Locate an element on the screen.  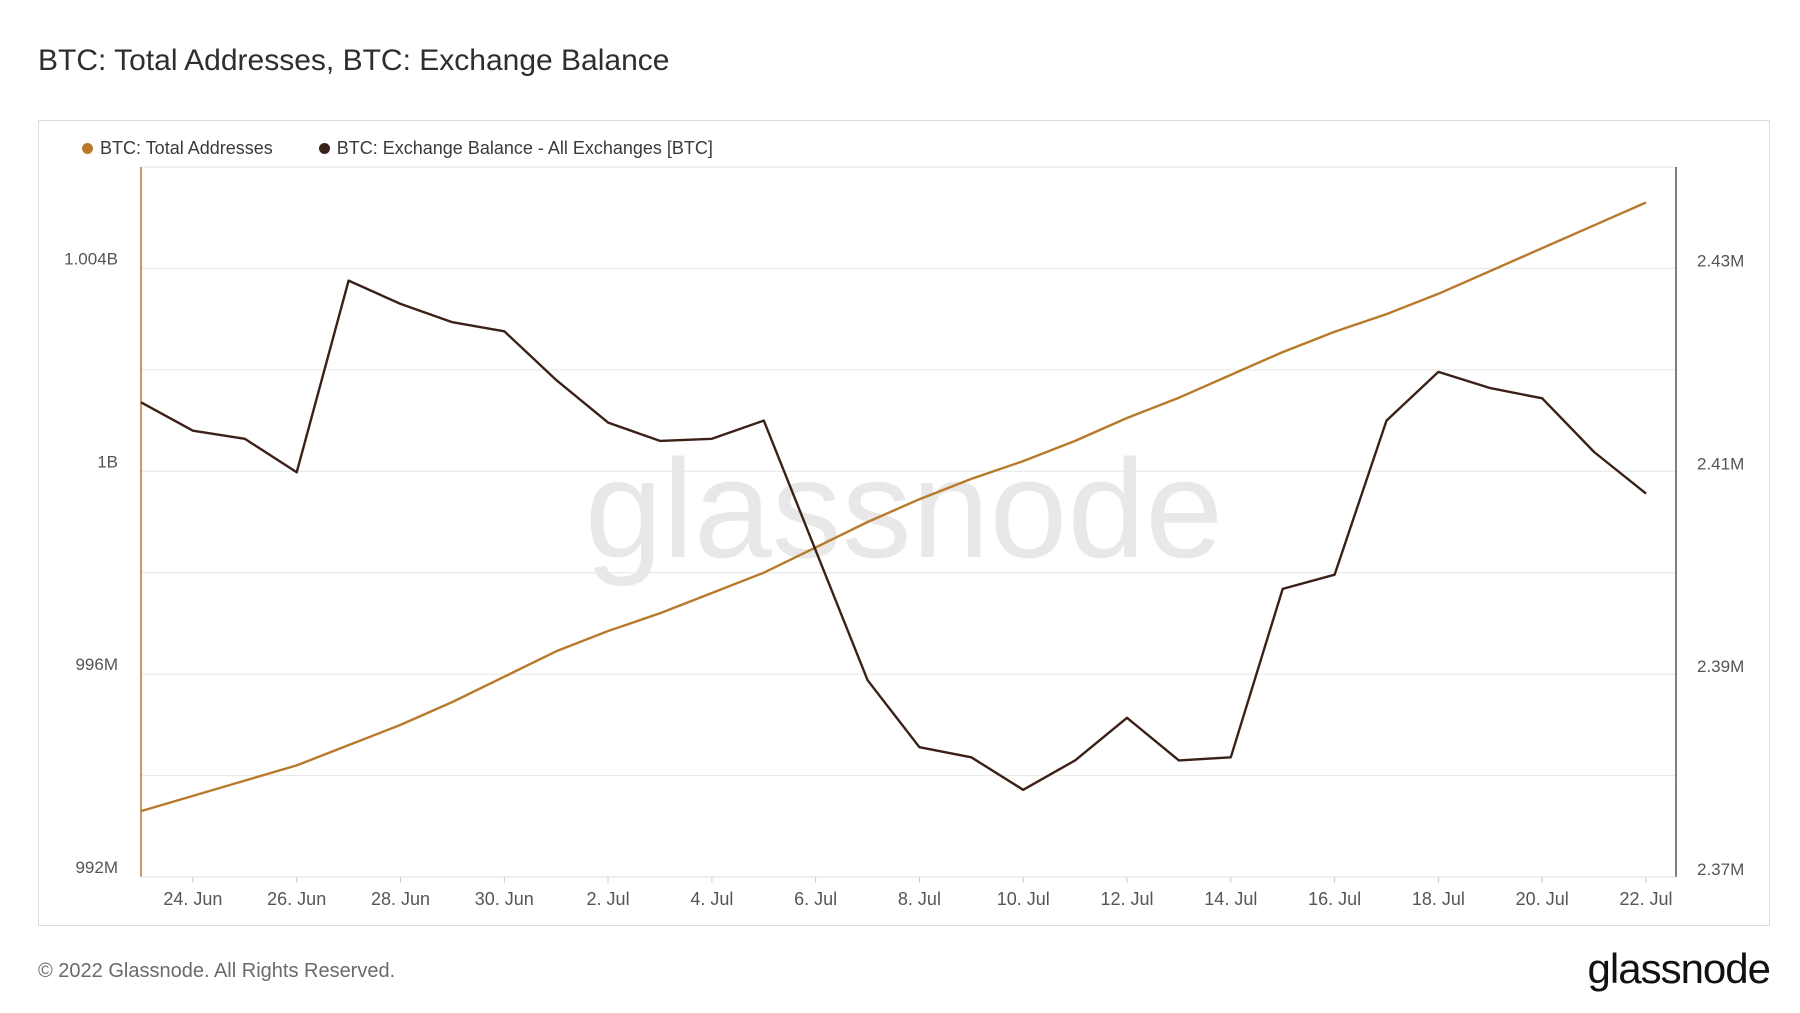
y-left-tick-label: 1.004B is located at coordinates (91, 258).